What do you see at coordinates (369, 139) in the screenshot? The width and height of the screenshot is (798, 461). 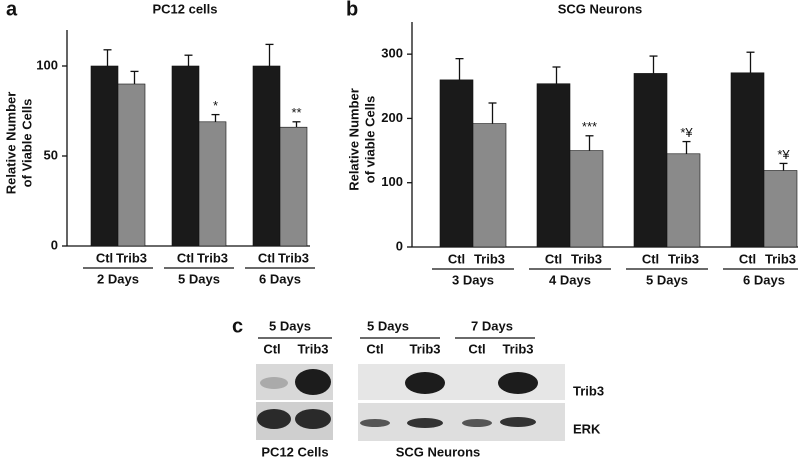 I see `y-axis-label: of viable Cells` at bounding box center [369, 139].